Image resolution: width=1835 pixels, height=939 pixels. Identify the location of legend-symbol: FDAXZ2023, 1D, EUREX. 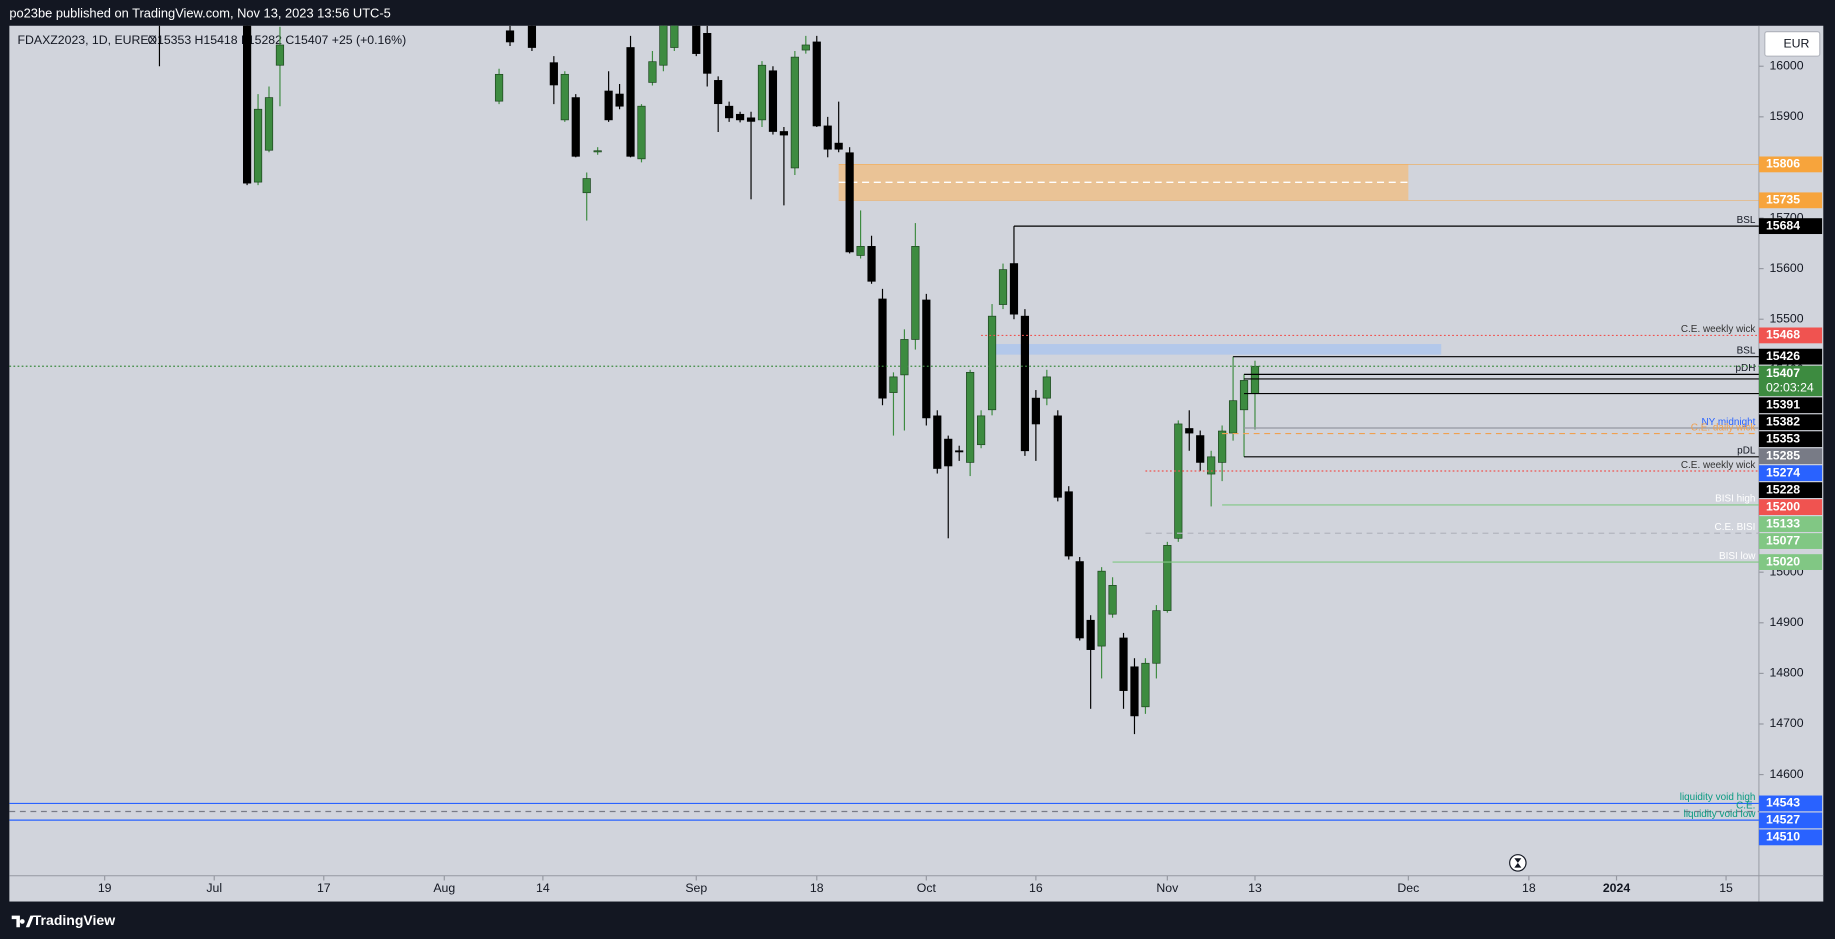
(87, 40).